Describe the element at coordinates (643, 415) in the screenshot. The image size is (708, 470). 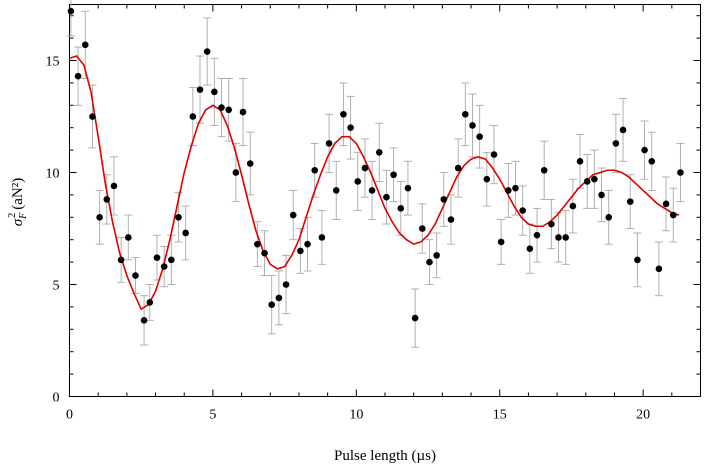
I see `x-tick-label: 20` at that location.